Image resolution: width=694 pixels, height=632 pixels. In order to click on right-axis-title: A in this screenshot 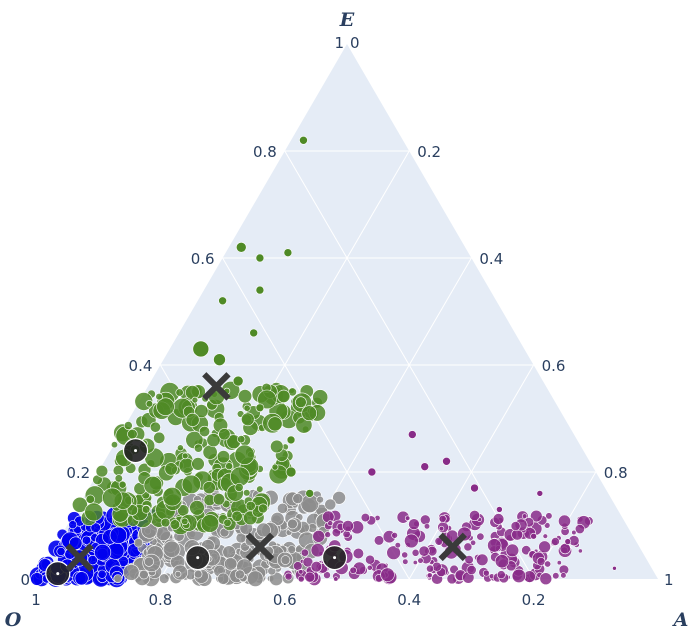, I will do `click(680, 620)`.